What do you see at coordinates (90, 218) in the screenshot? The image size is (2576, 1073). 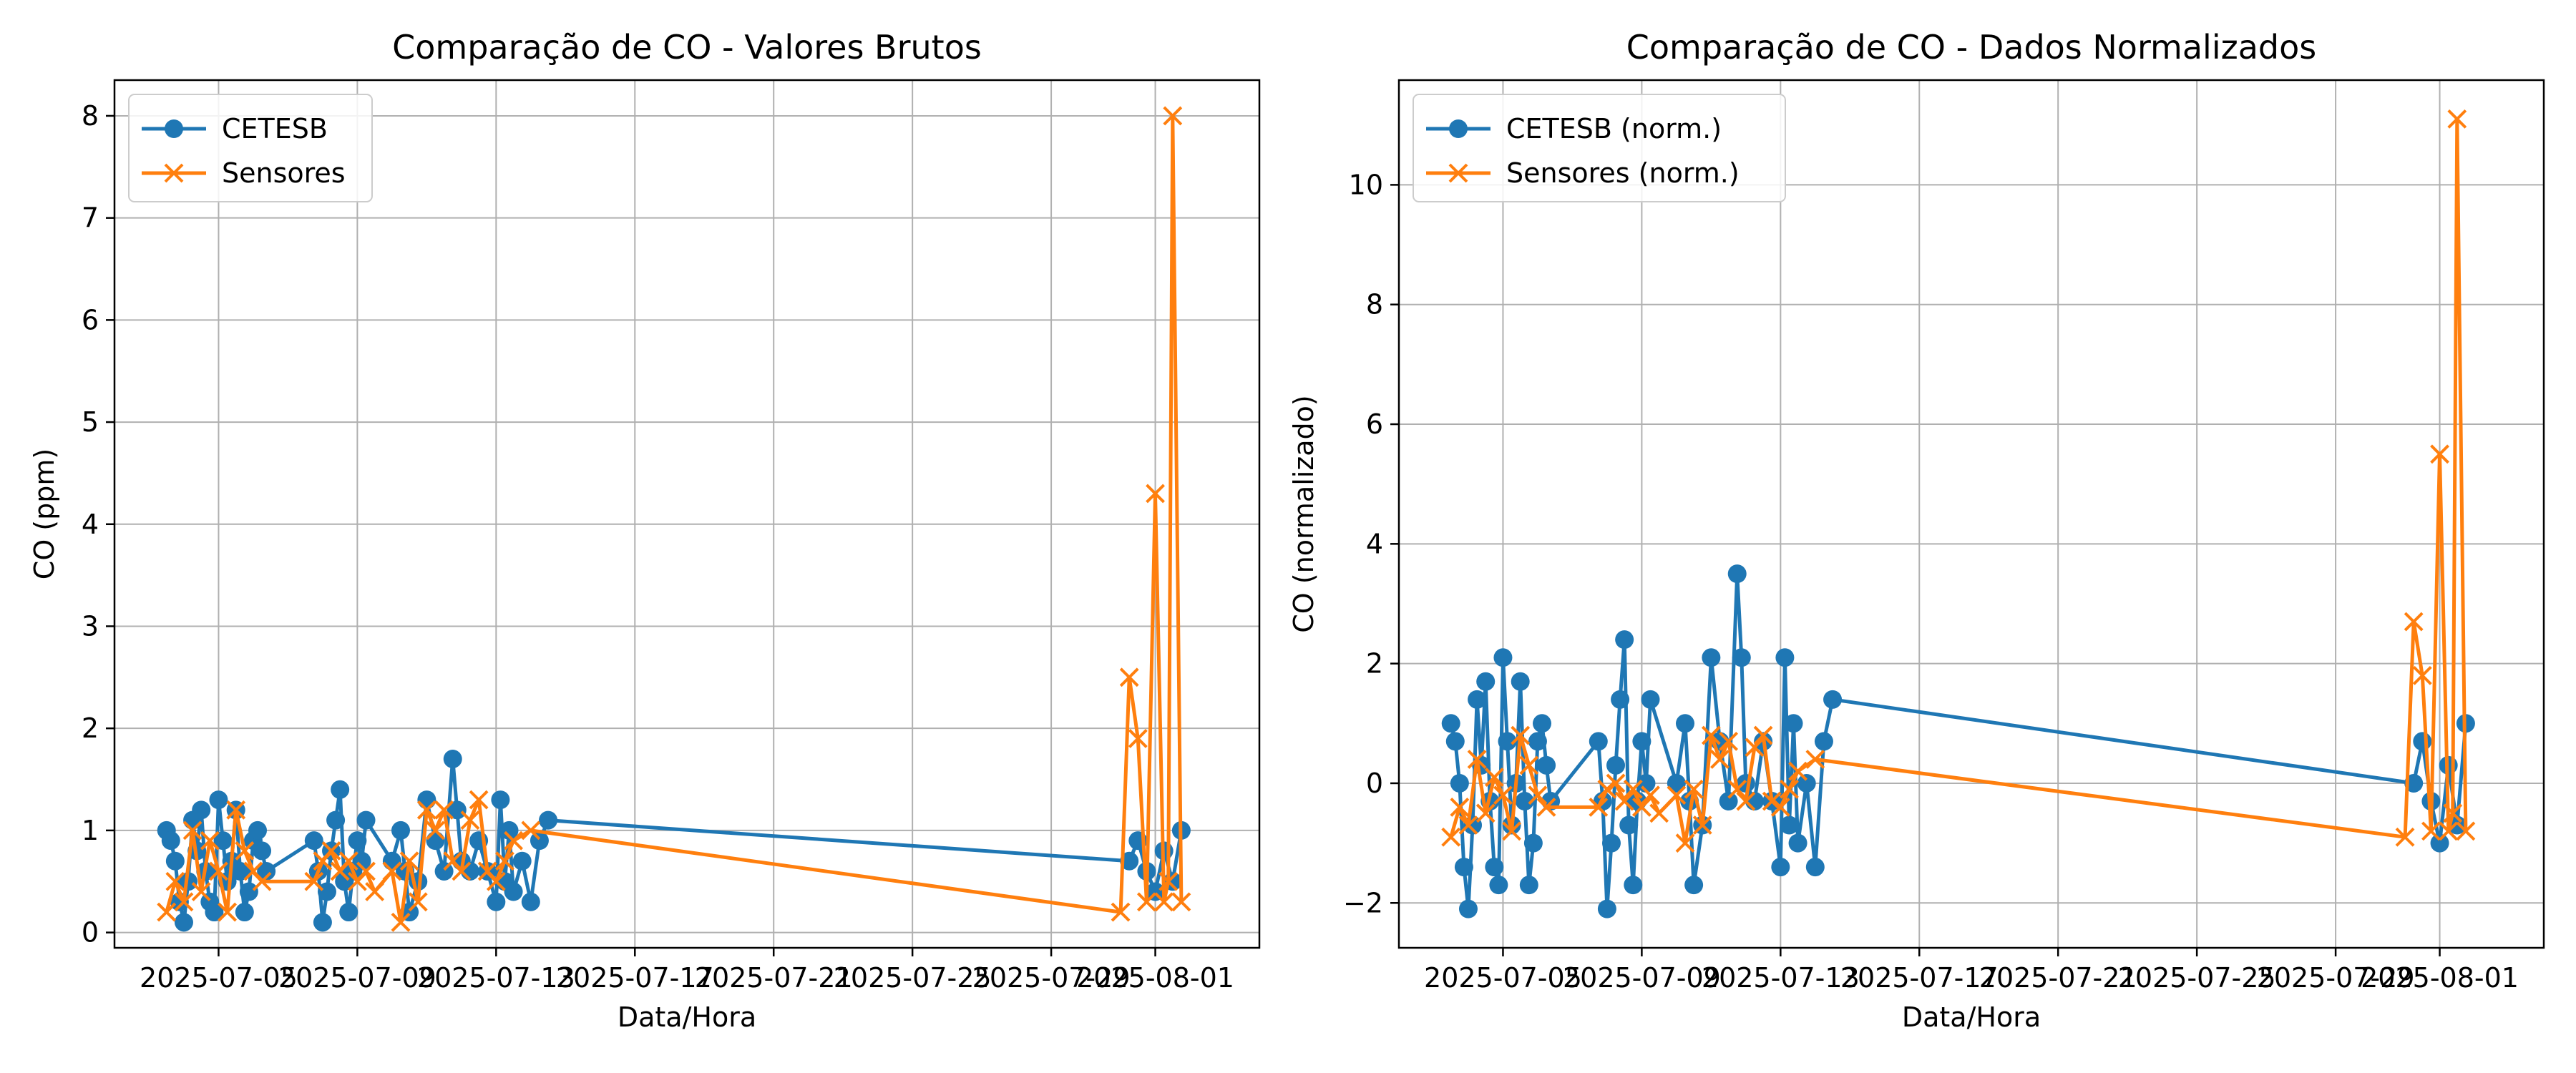 I see `y-tick-label: 7` at bounding box center [90, 218].